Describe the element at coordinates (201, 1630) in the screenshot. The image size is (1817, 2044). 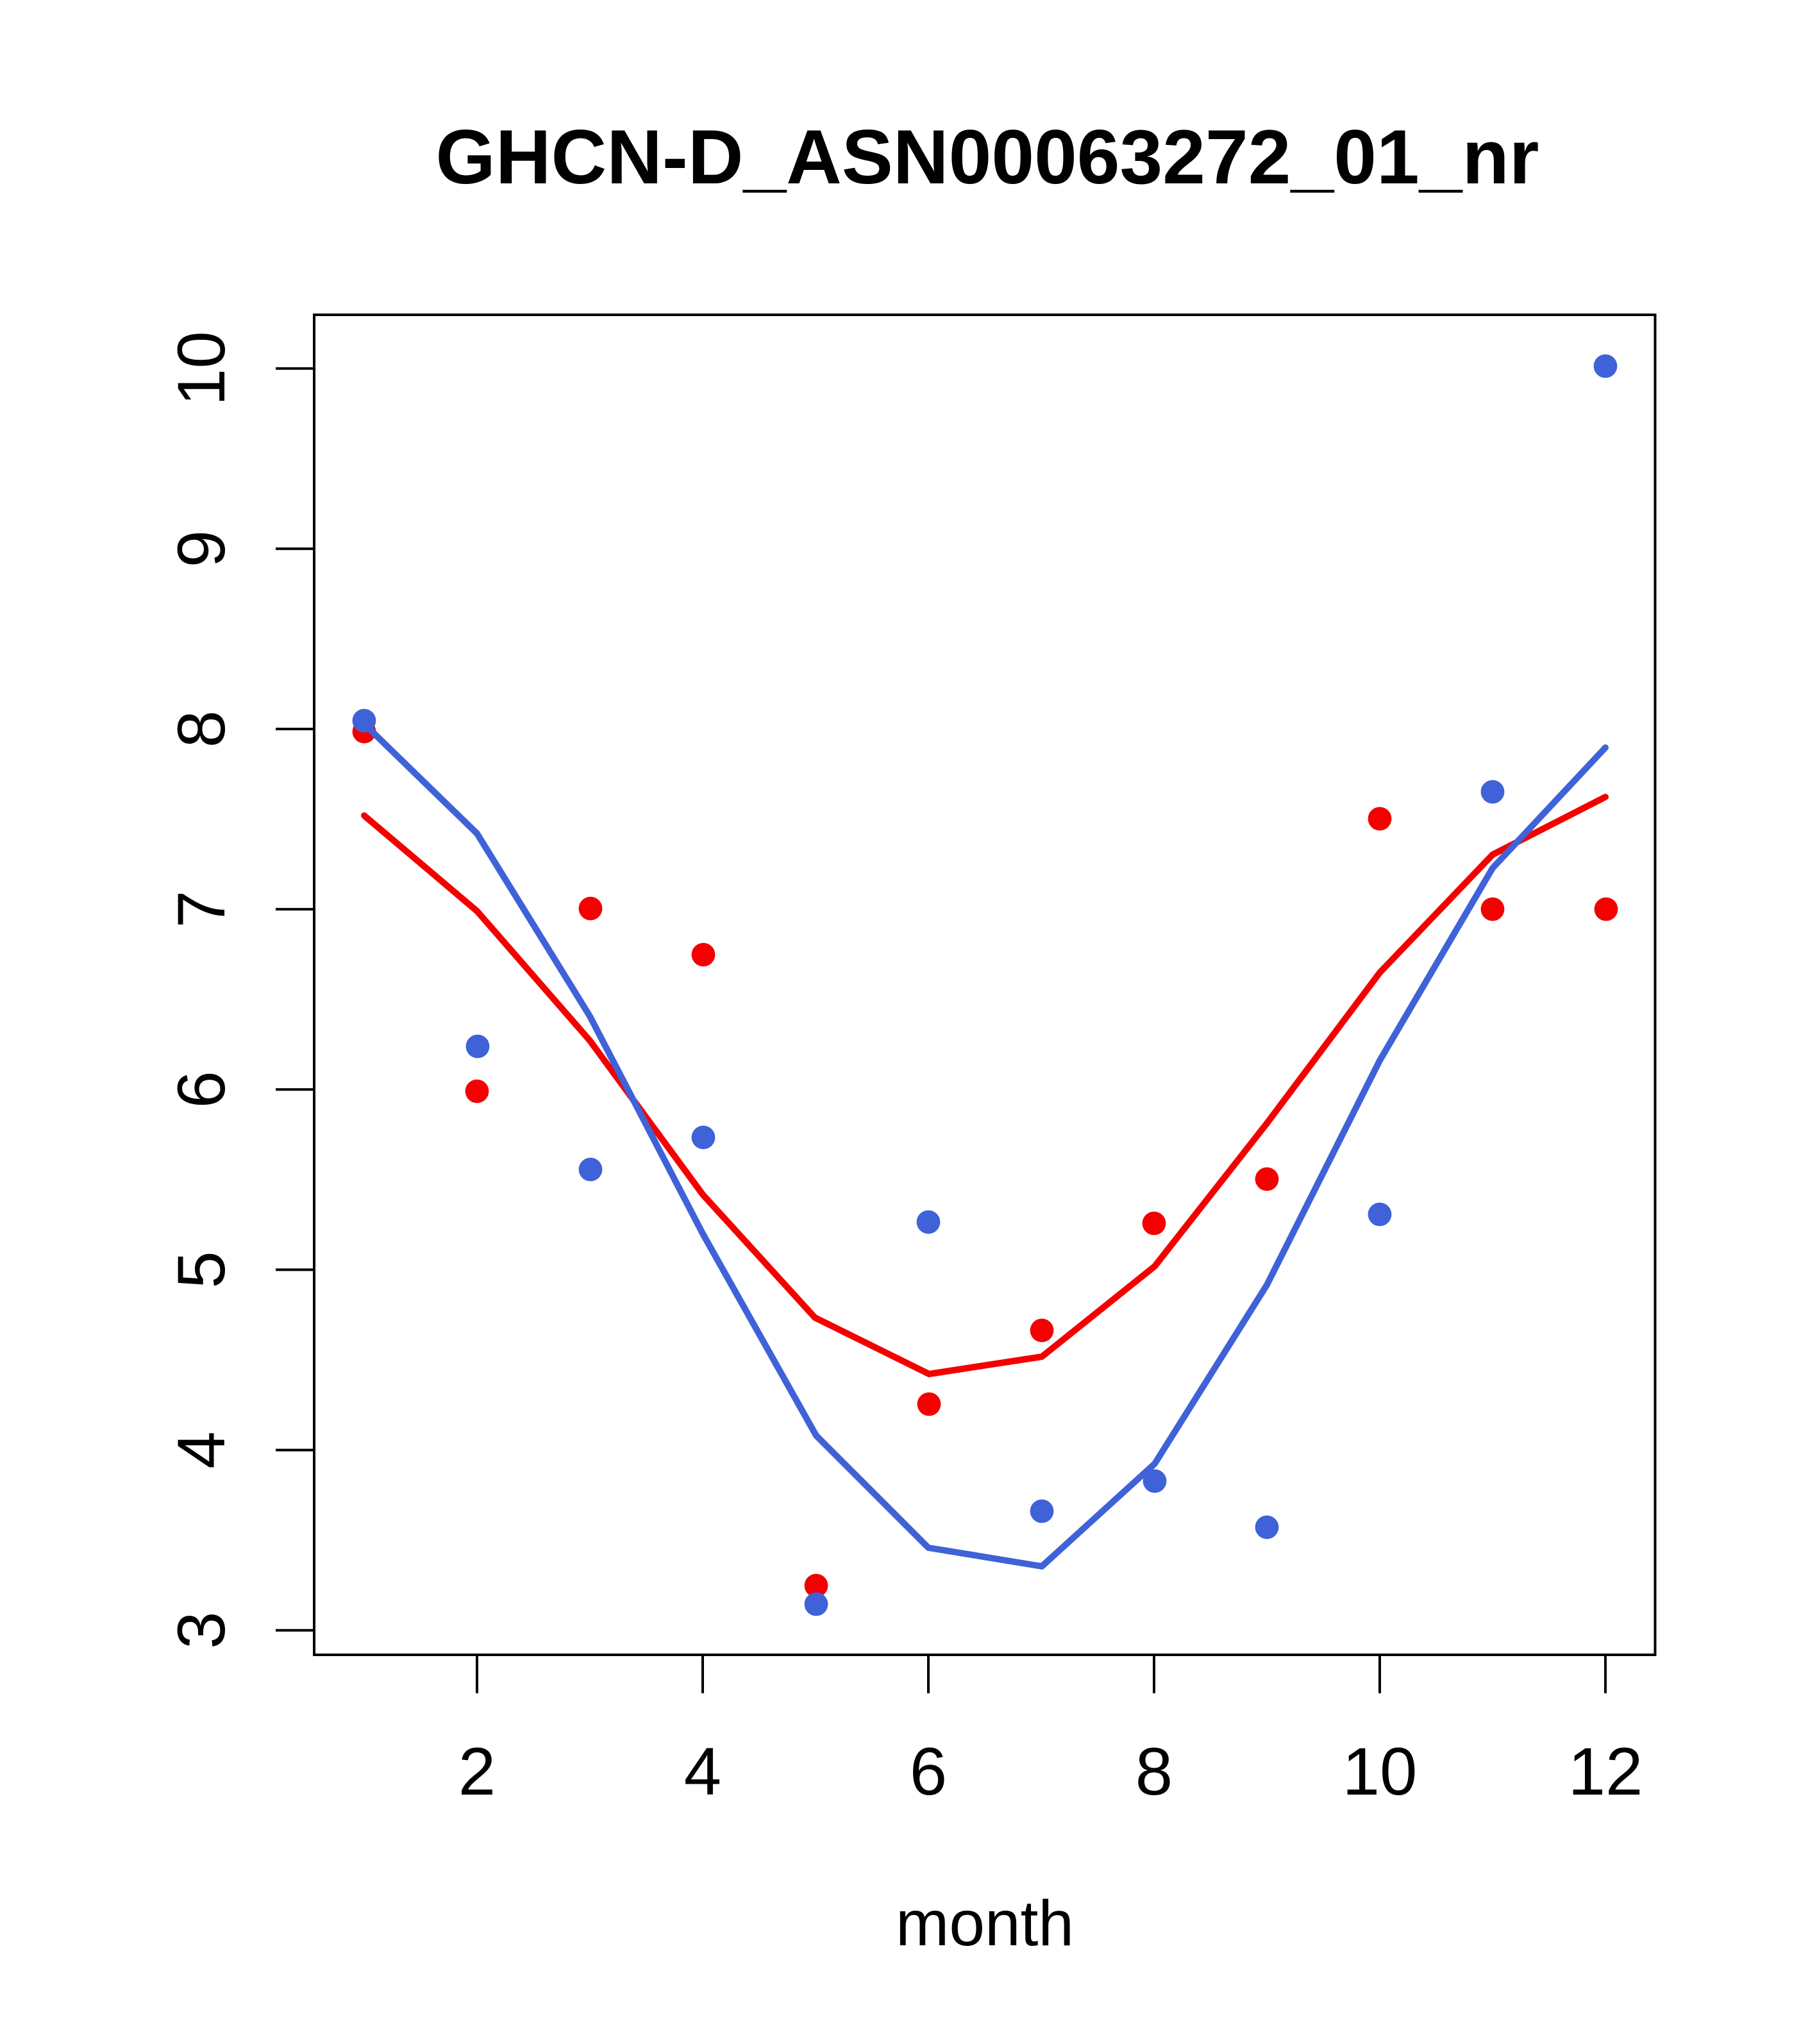
I see `svg-text: 3` at that location.